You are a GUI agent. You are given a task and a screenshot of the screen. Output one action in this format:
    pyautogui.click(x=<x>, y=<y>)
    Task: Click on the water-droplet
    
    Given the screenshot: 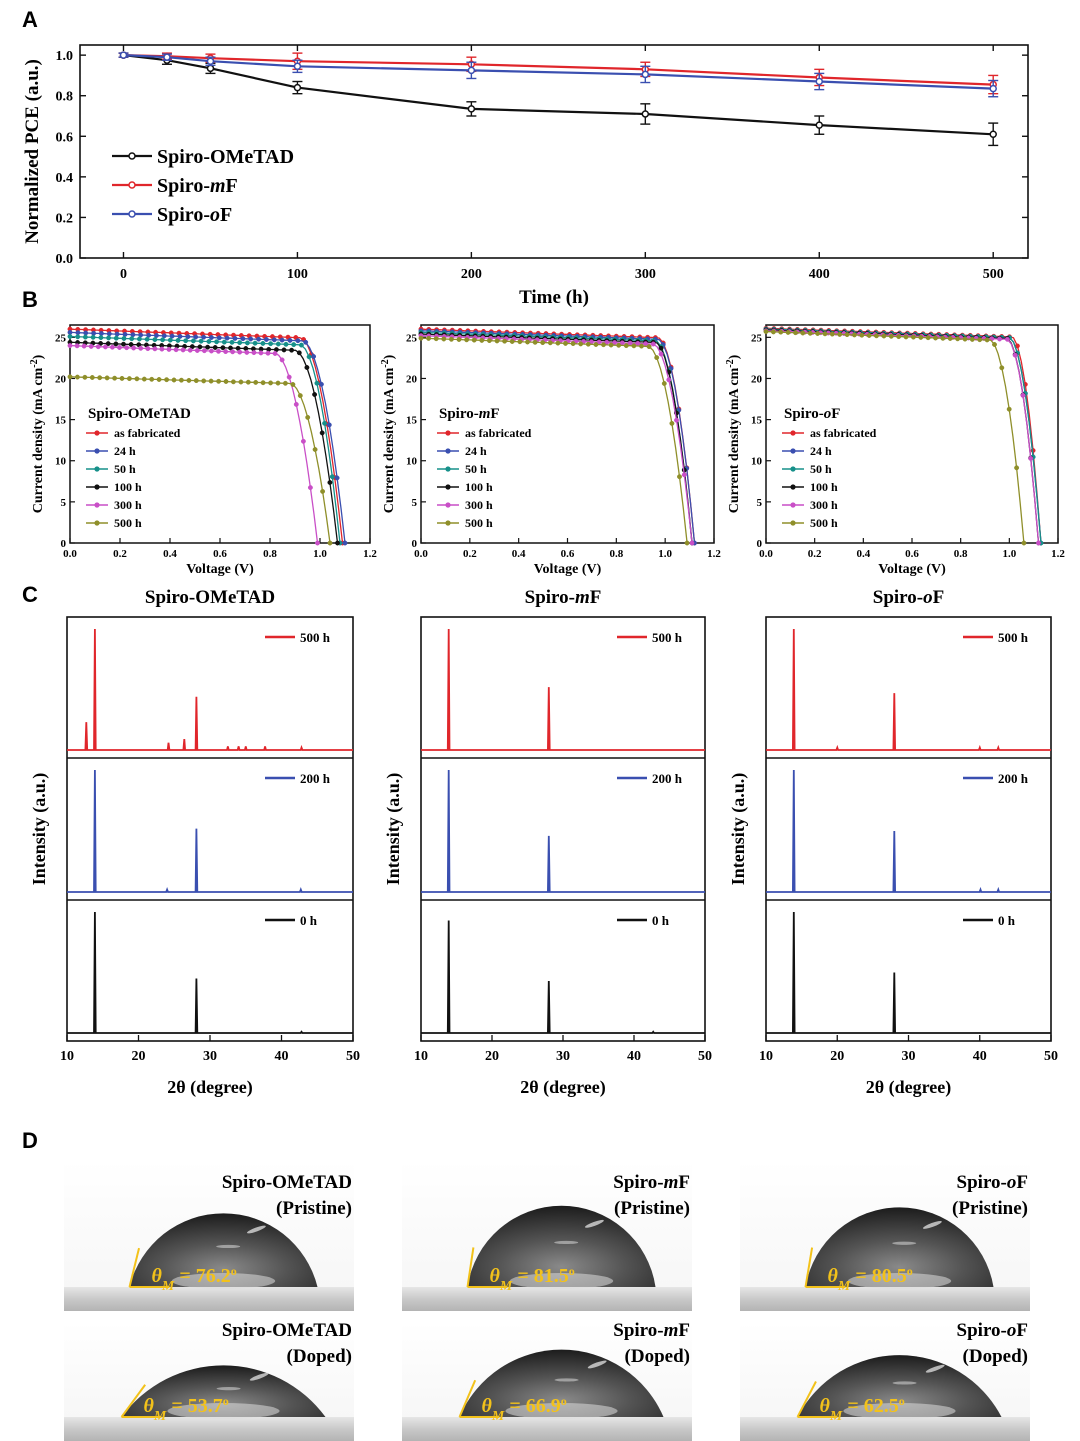 What is the action you would take?
    pyautogui.click(x=561, y=1383)
    